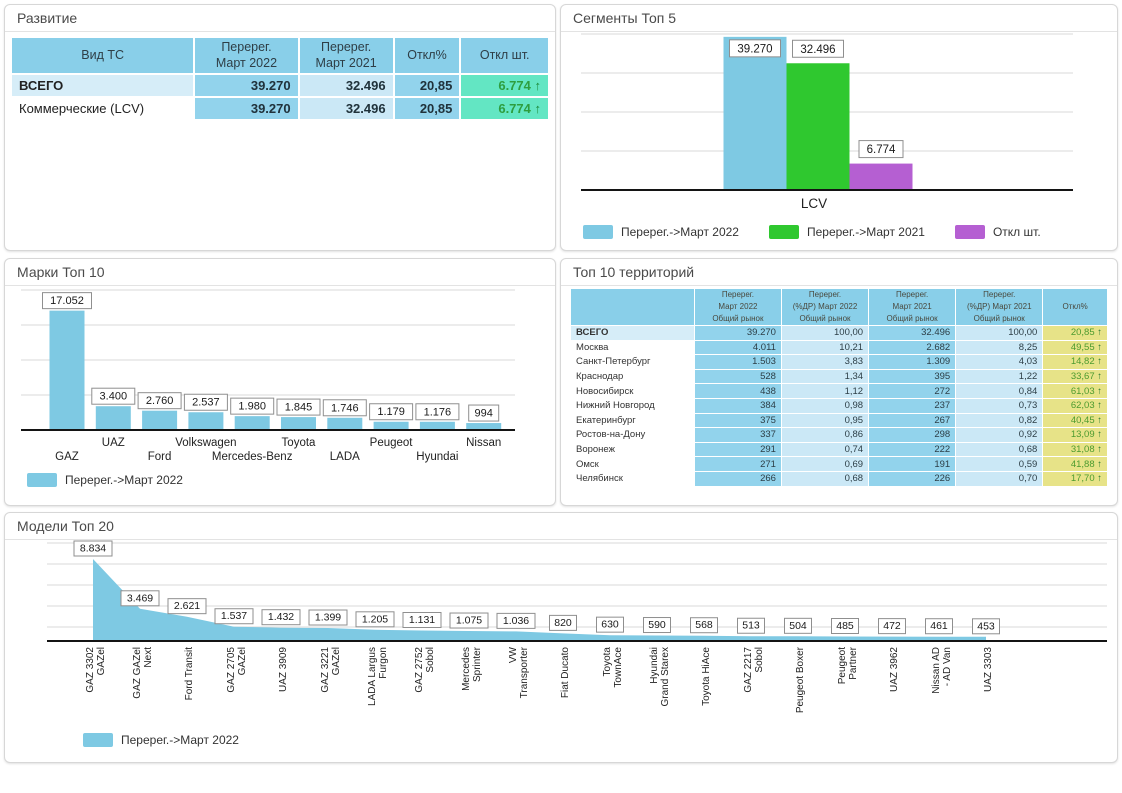 Image resolution: width=1122 pixels, height=793 pixels. Describe the element at coordinates (737, 435) in the screenshot. I see `reg-2022-cell: 337` at that location.